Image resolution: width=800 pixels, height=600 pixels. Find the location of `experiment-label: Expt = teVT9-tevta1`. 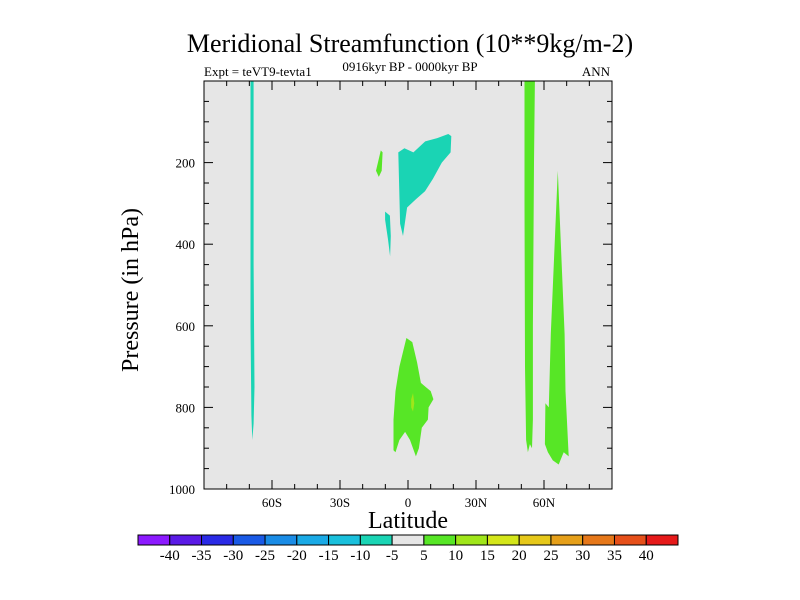

experiment-label: Expt = teVT9-tevta1 is located at coordinates (258, 71).